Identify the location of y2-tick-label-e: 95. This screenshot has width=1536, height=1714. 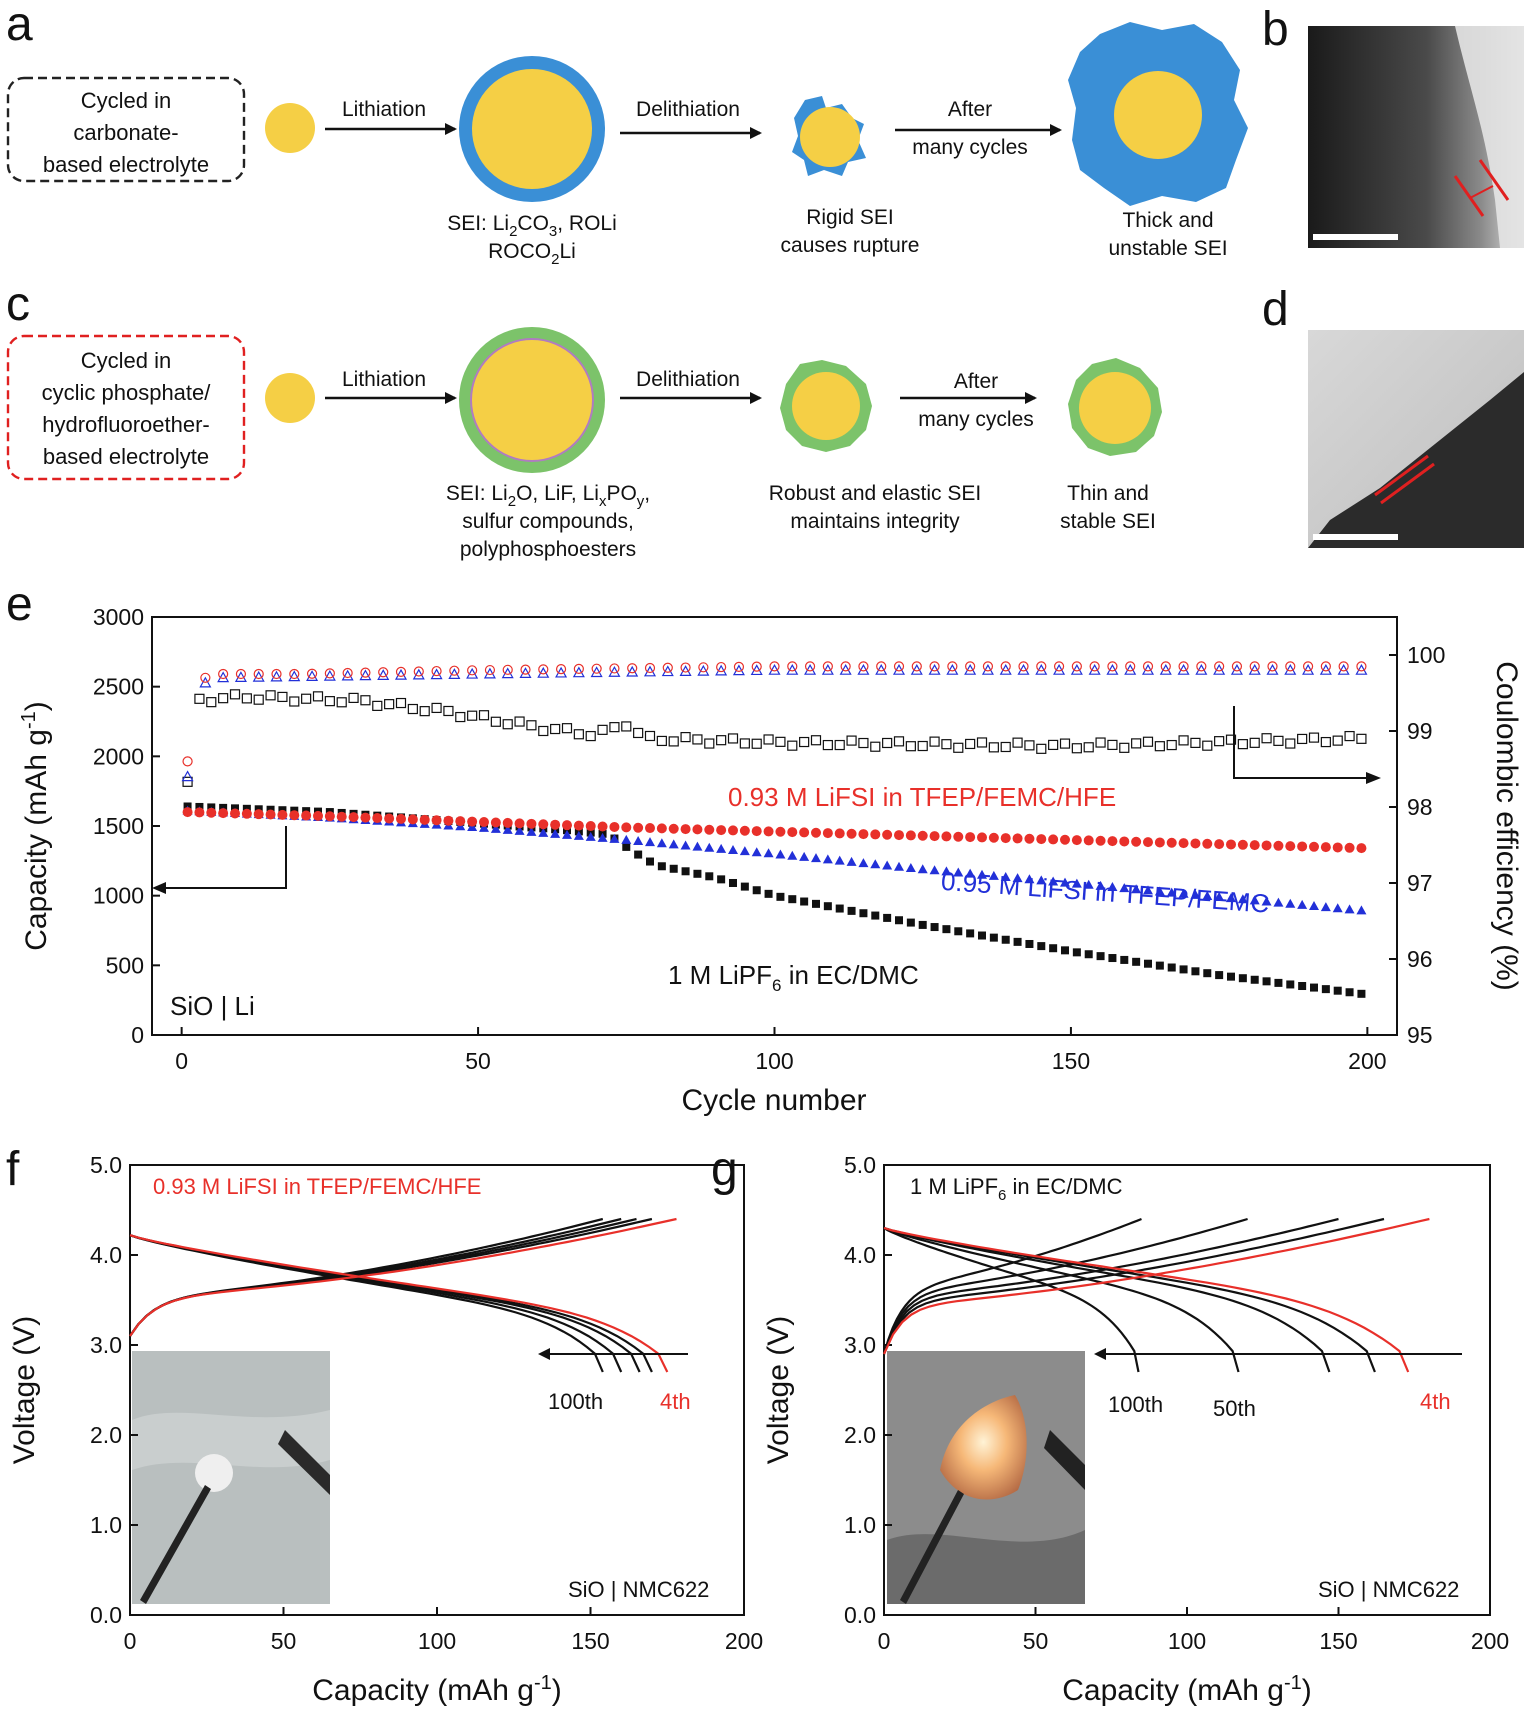
(1420, 1035).